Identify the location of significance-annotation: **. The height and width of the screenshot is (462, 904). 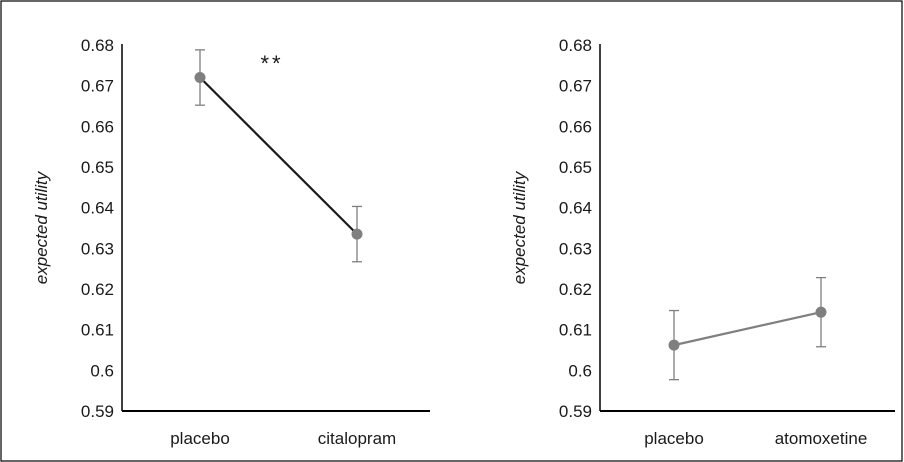
(271, 63).